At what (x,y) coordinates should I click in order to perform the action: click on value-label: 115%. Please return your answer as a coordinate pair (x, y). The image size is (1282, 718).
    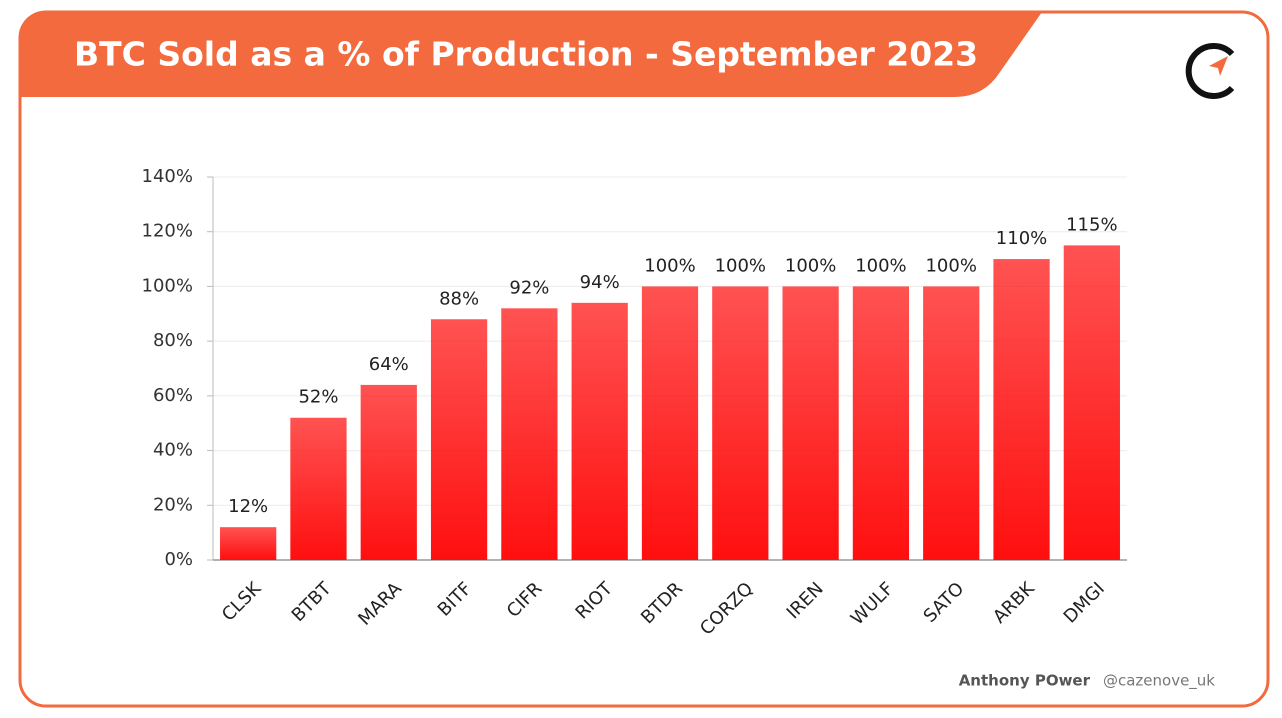
    Looking at the image, I should click on (1091, 224).